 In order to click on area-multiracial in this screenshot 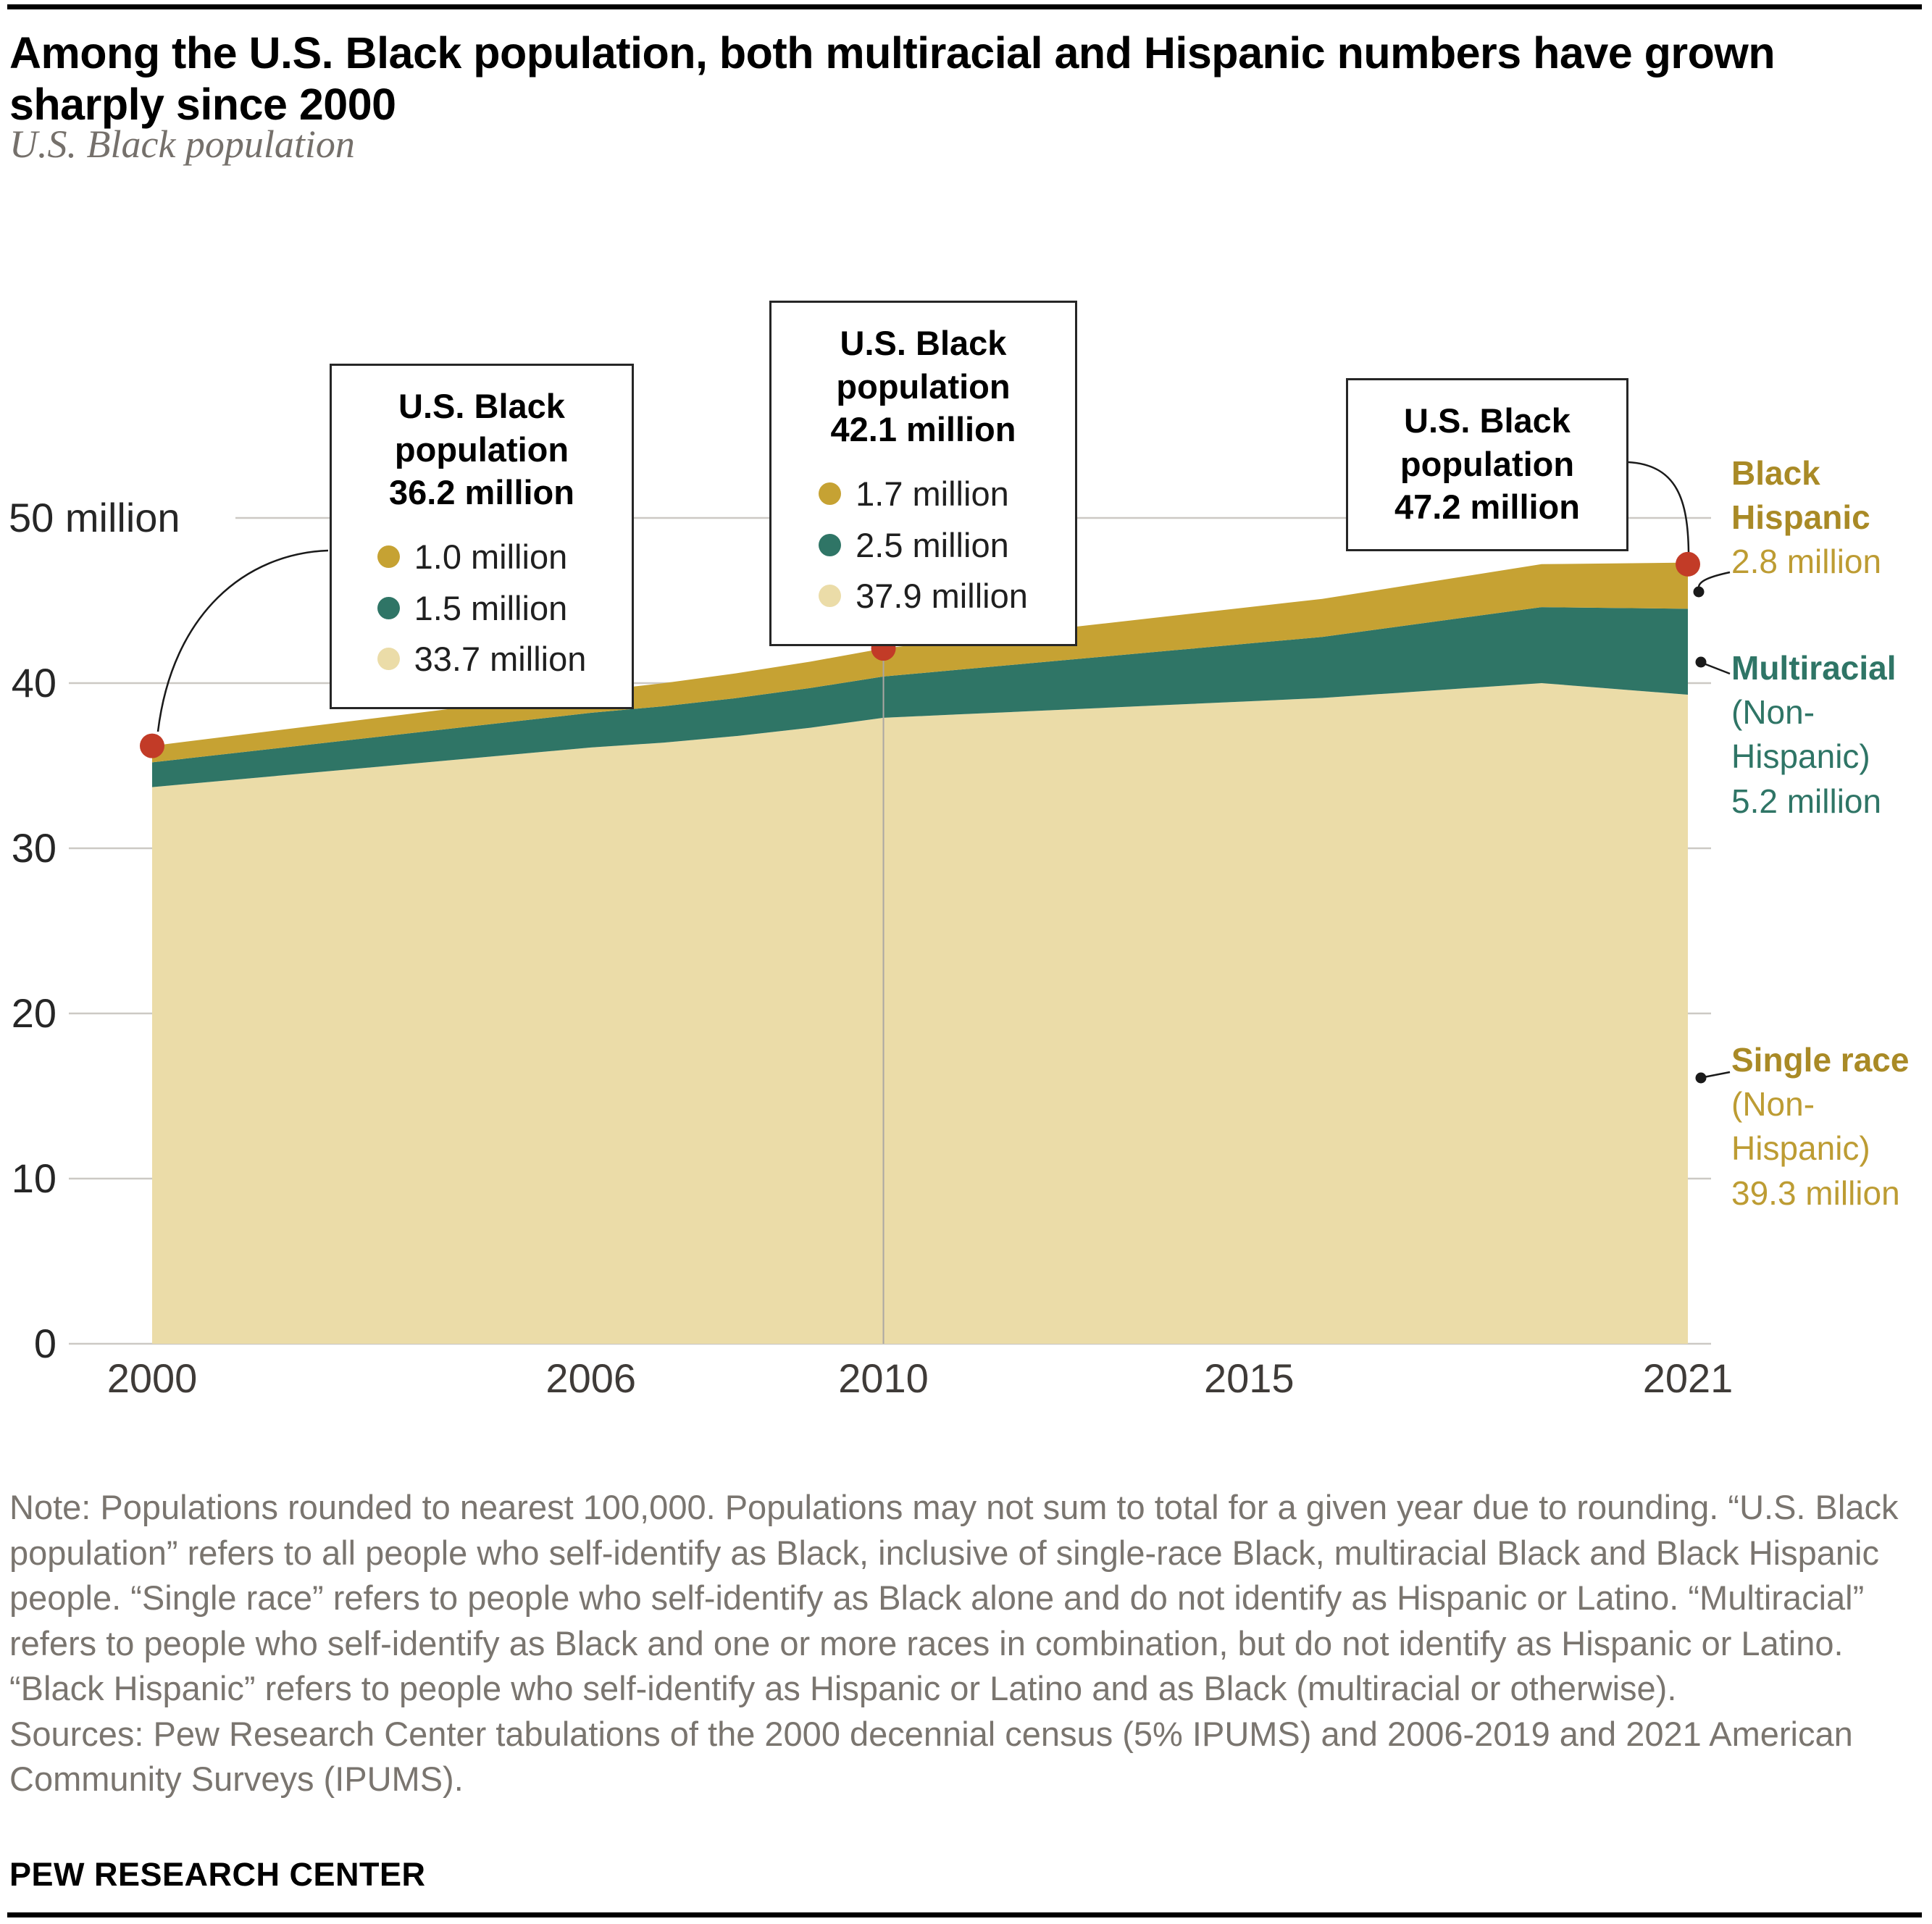, I will do `click(920, 697)`.